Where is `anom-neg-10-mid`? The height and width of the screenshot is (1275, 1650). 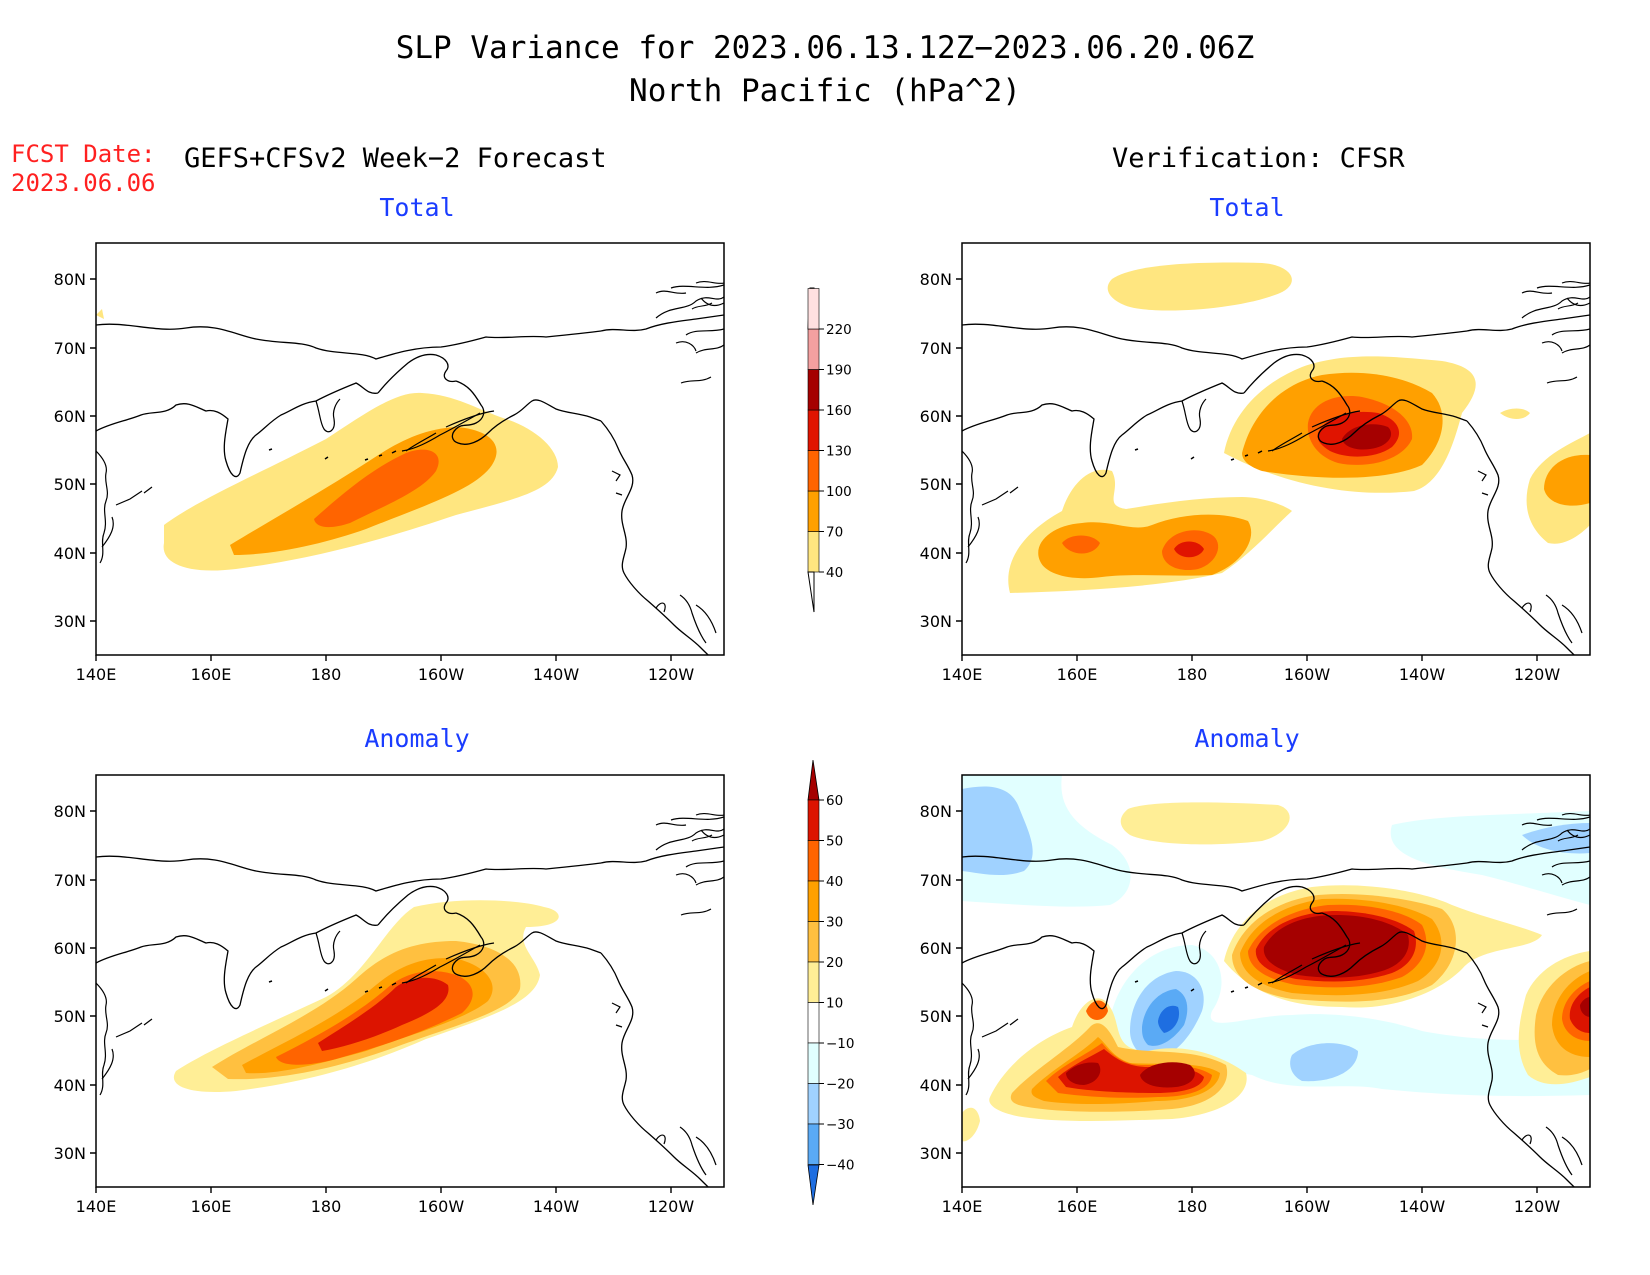 anom-neg-10-mid is located at coordinates (1351, 1021).